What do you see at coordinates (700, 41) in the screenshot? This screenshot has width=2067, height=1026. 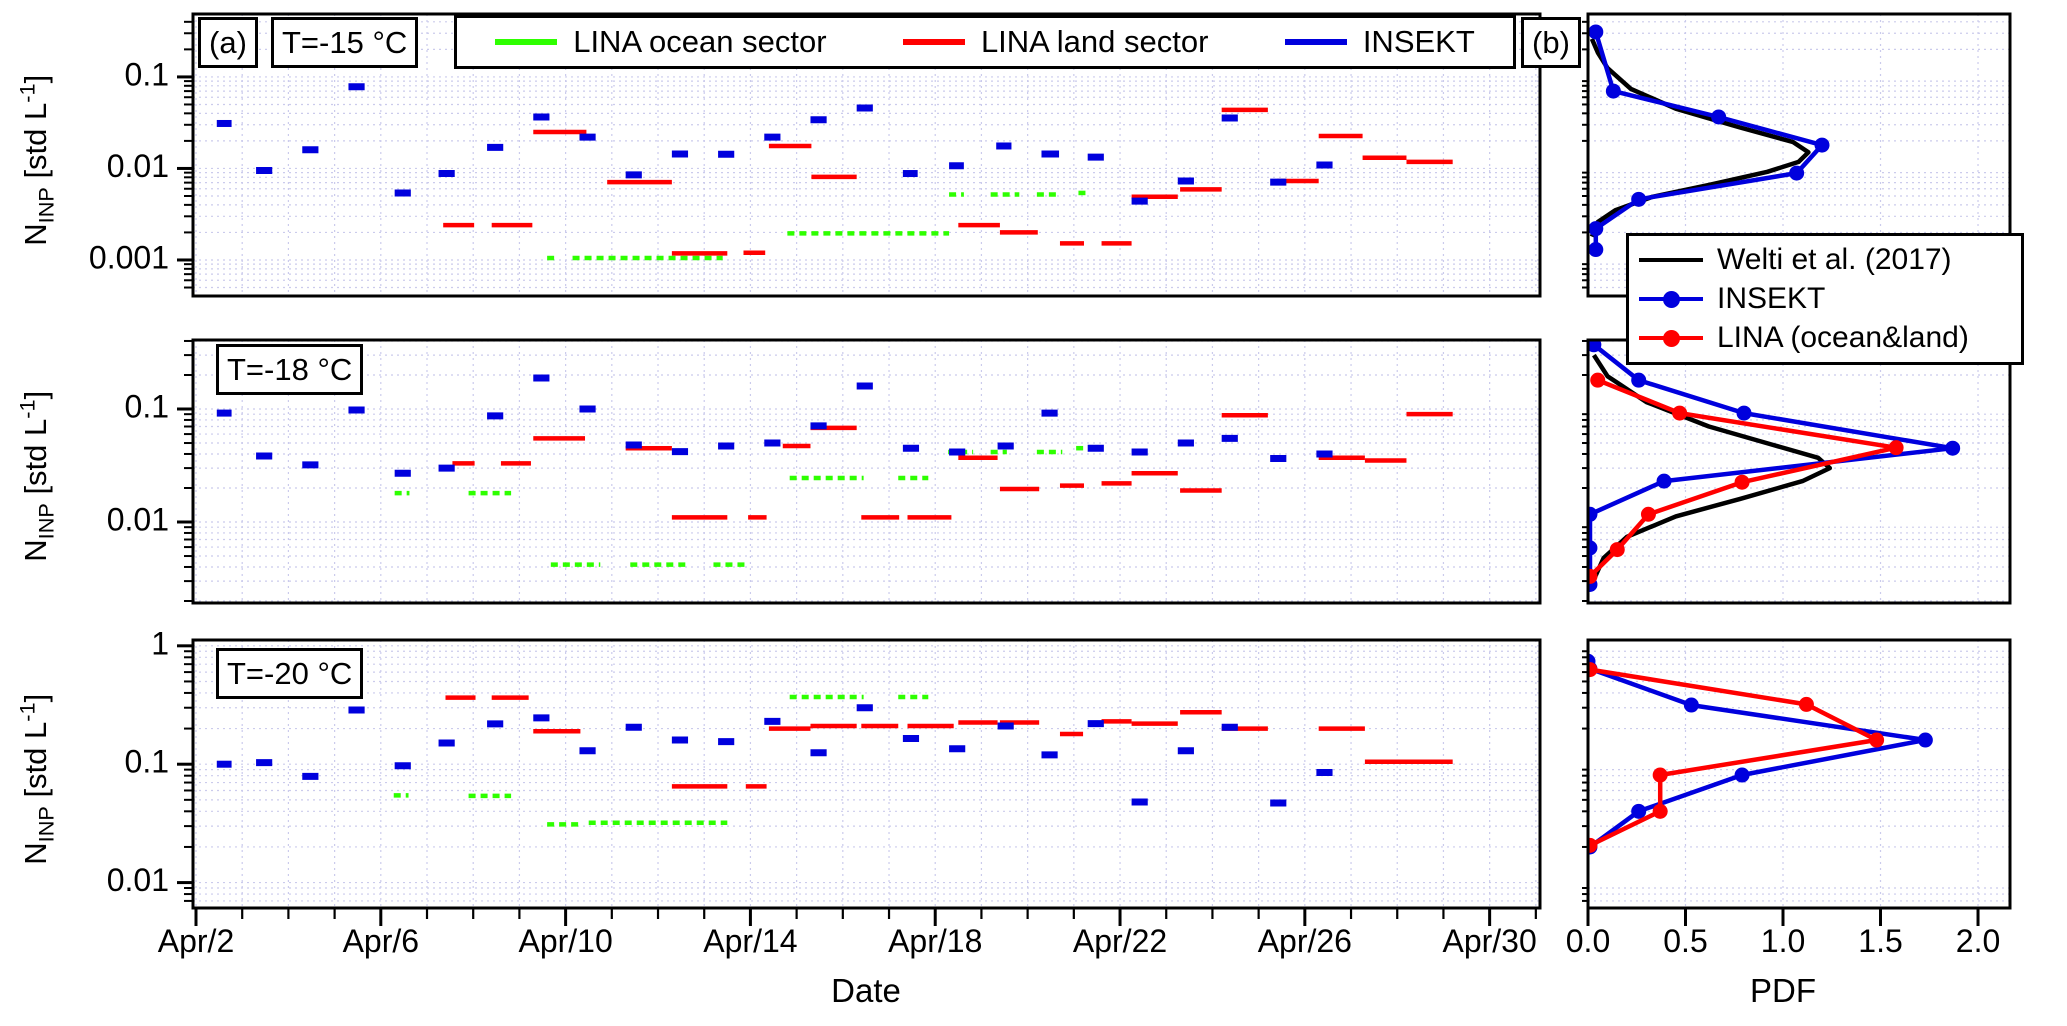 I see `legend-label: LINA ocean sector` at bounding box center [700, 41].